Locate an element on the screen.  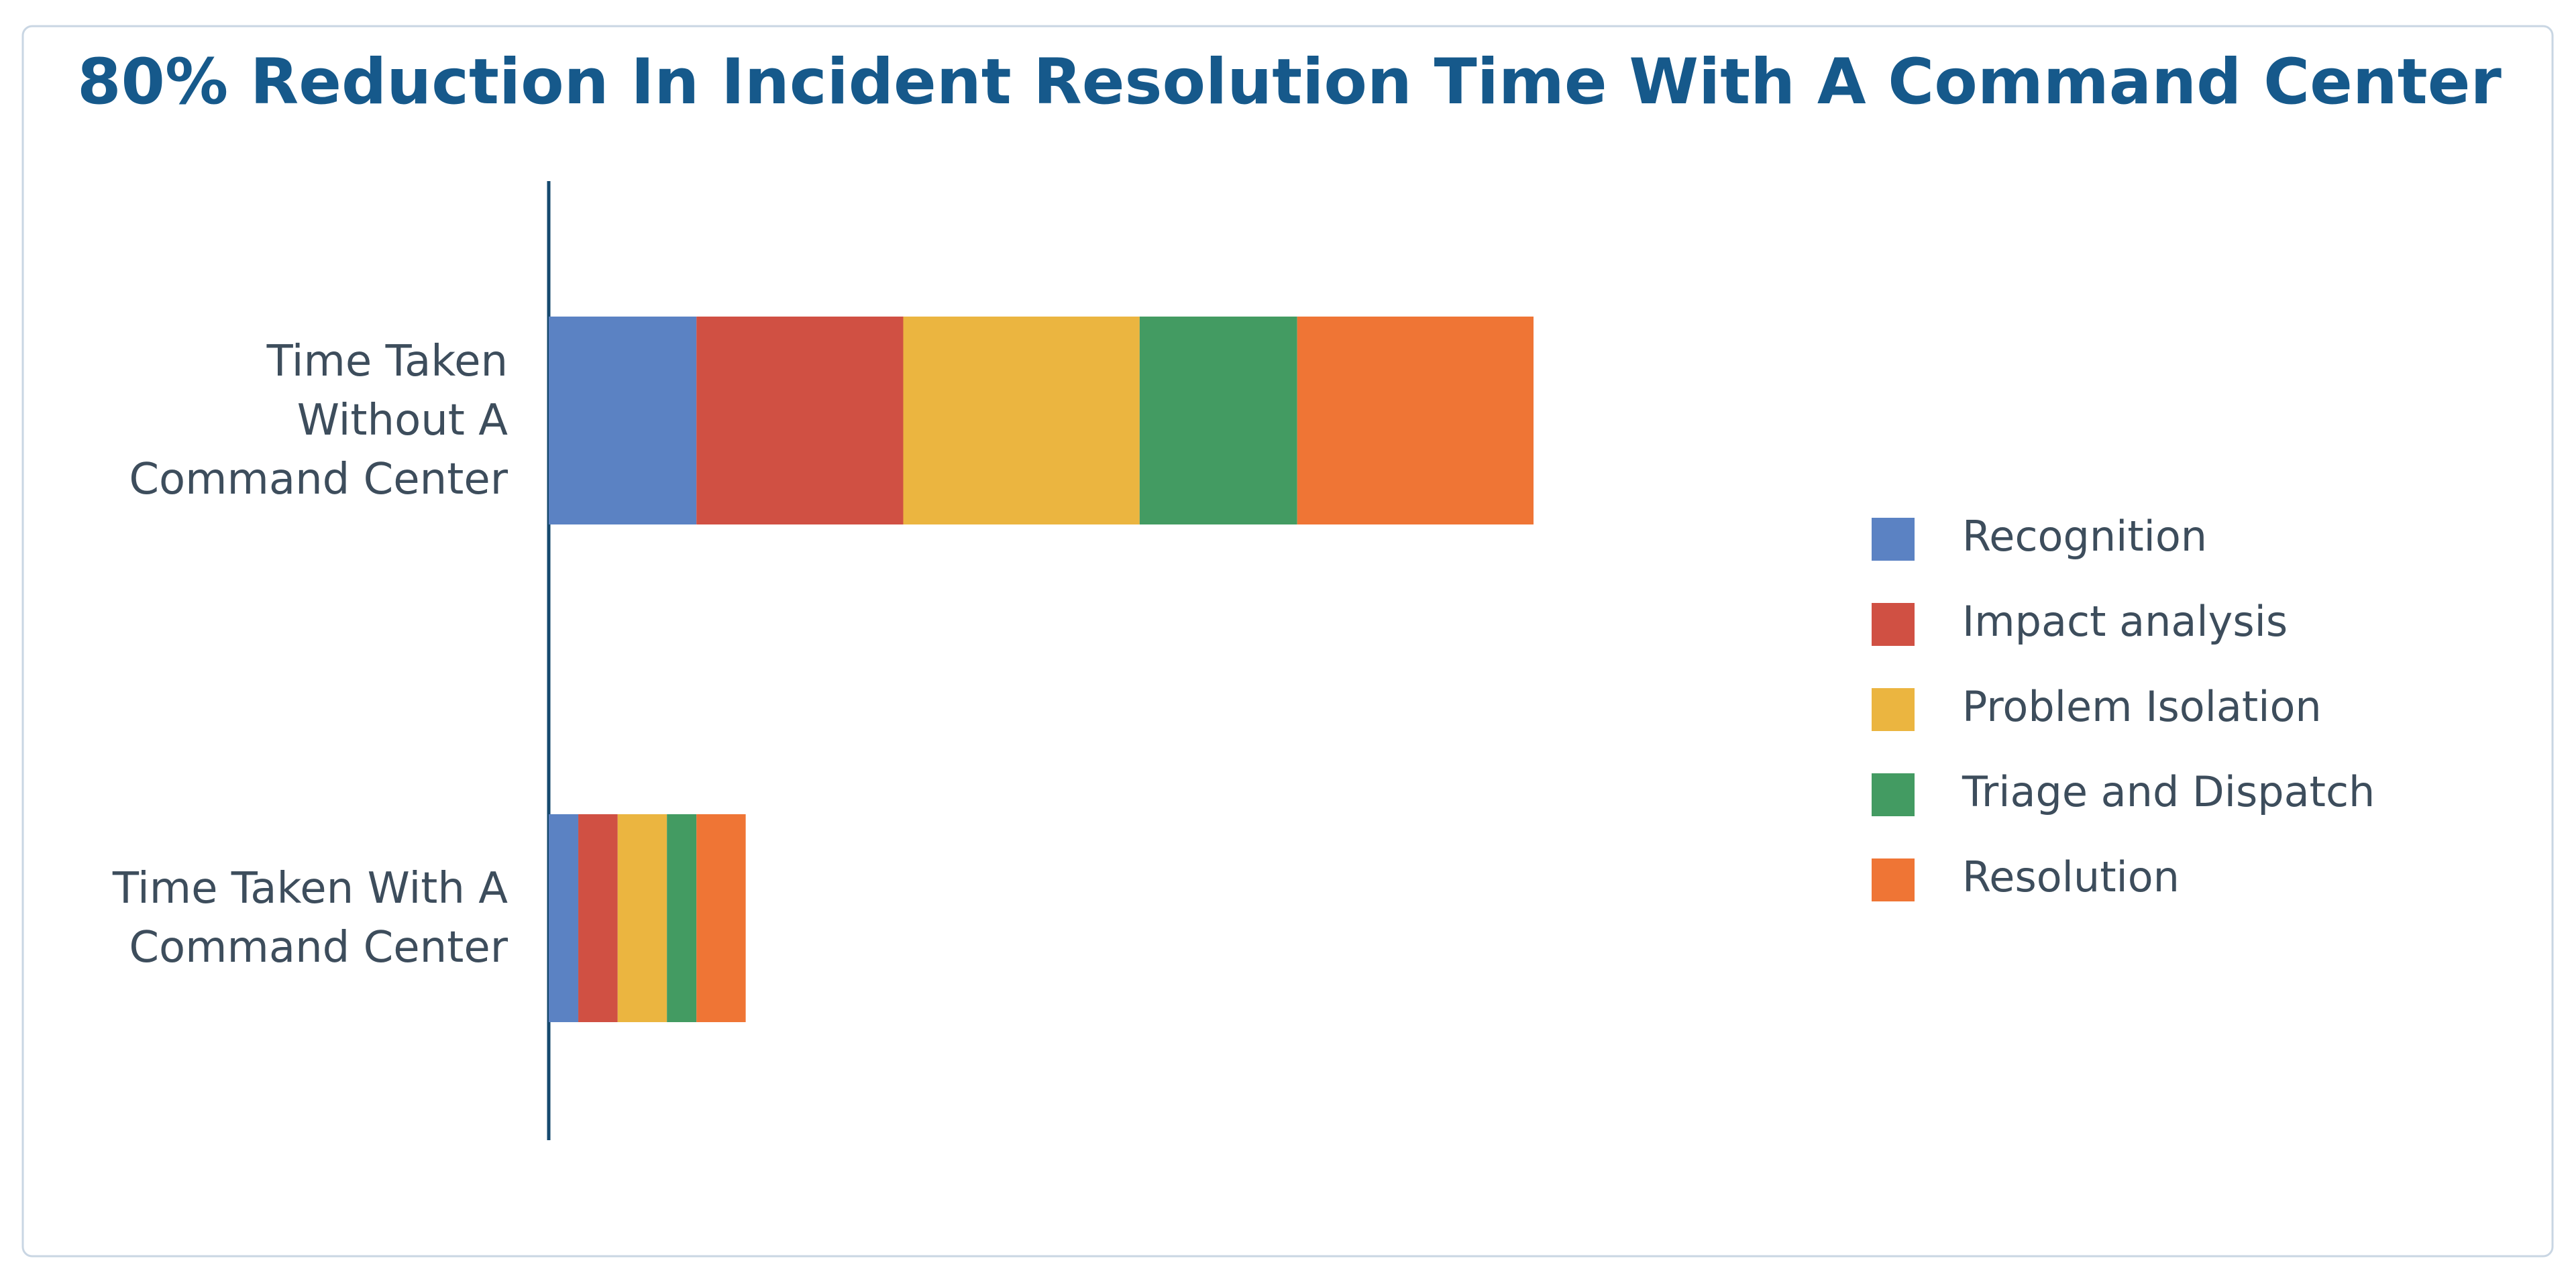
legend-label: Triage and Dispatch is located at coordinates (2168, 791).